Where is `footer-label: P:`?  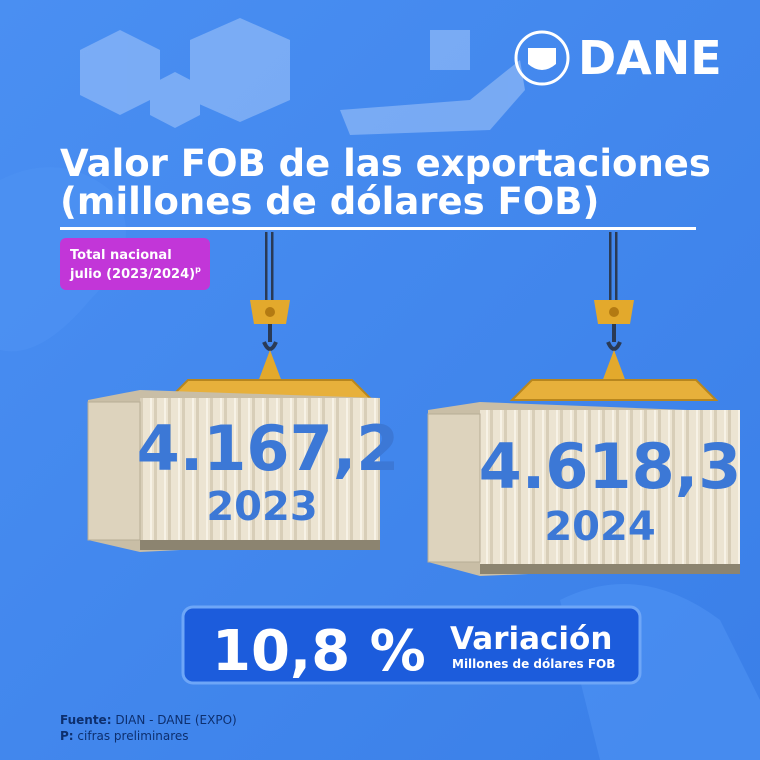
footer-label: P: is located at coordinates (67, 736).